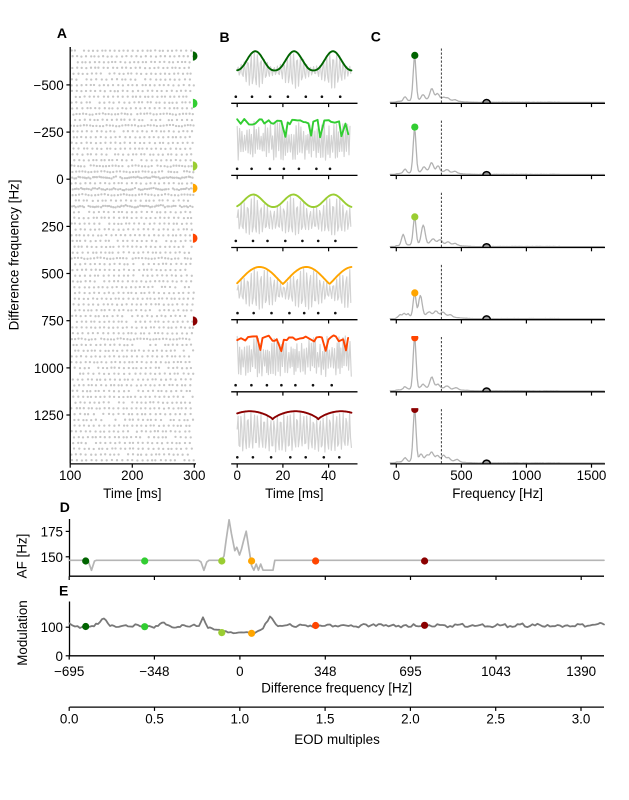  Describe the element at coordinates (52, 321) in the screenshot. I see `svg-text: 750` at that location.